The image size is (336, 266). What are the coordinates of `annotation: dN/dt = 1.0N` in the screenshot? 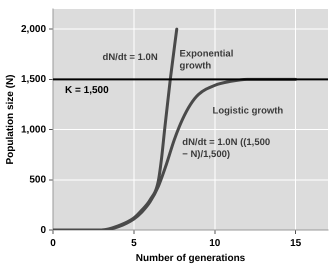 It's located at (130, 58).